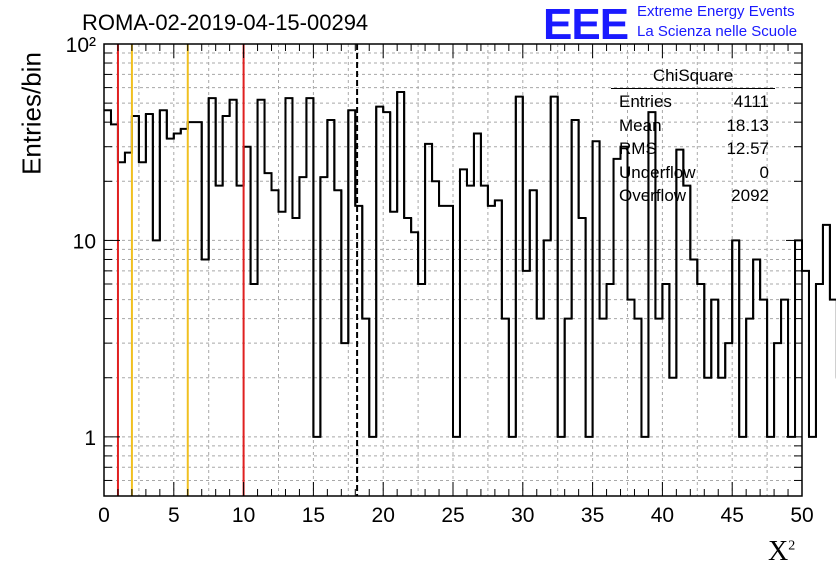 The image size is (836, 572). Describe the element at coordinates (104, 515) in the screenshot. I see `x-tick-label: 0` at that location.